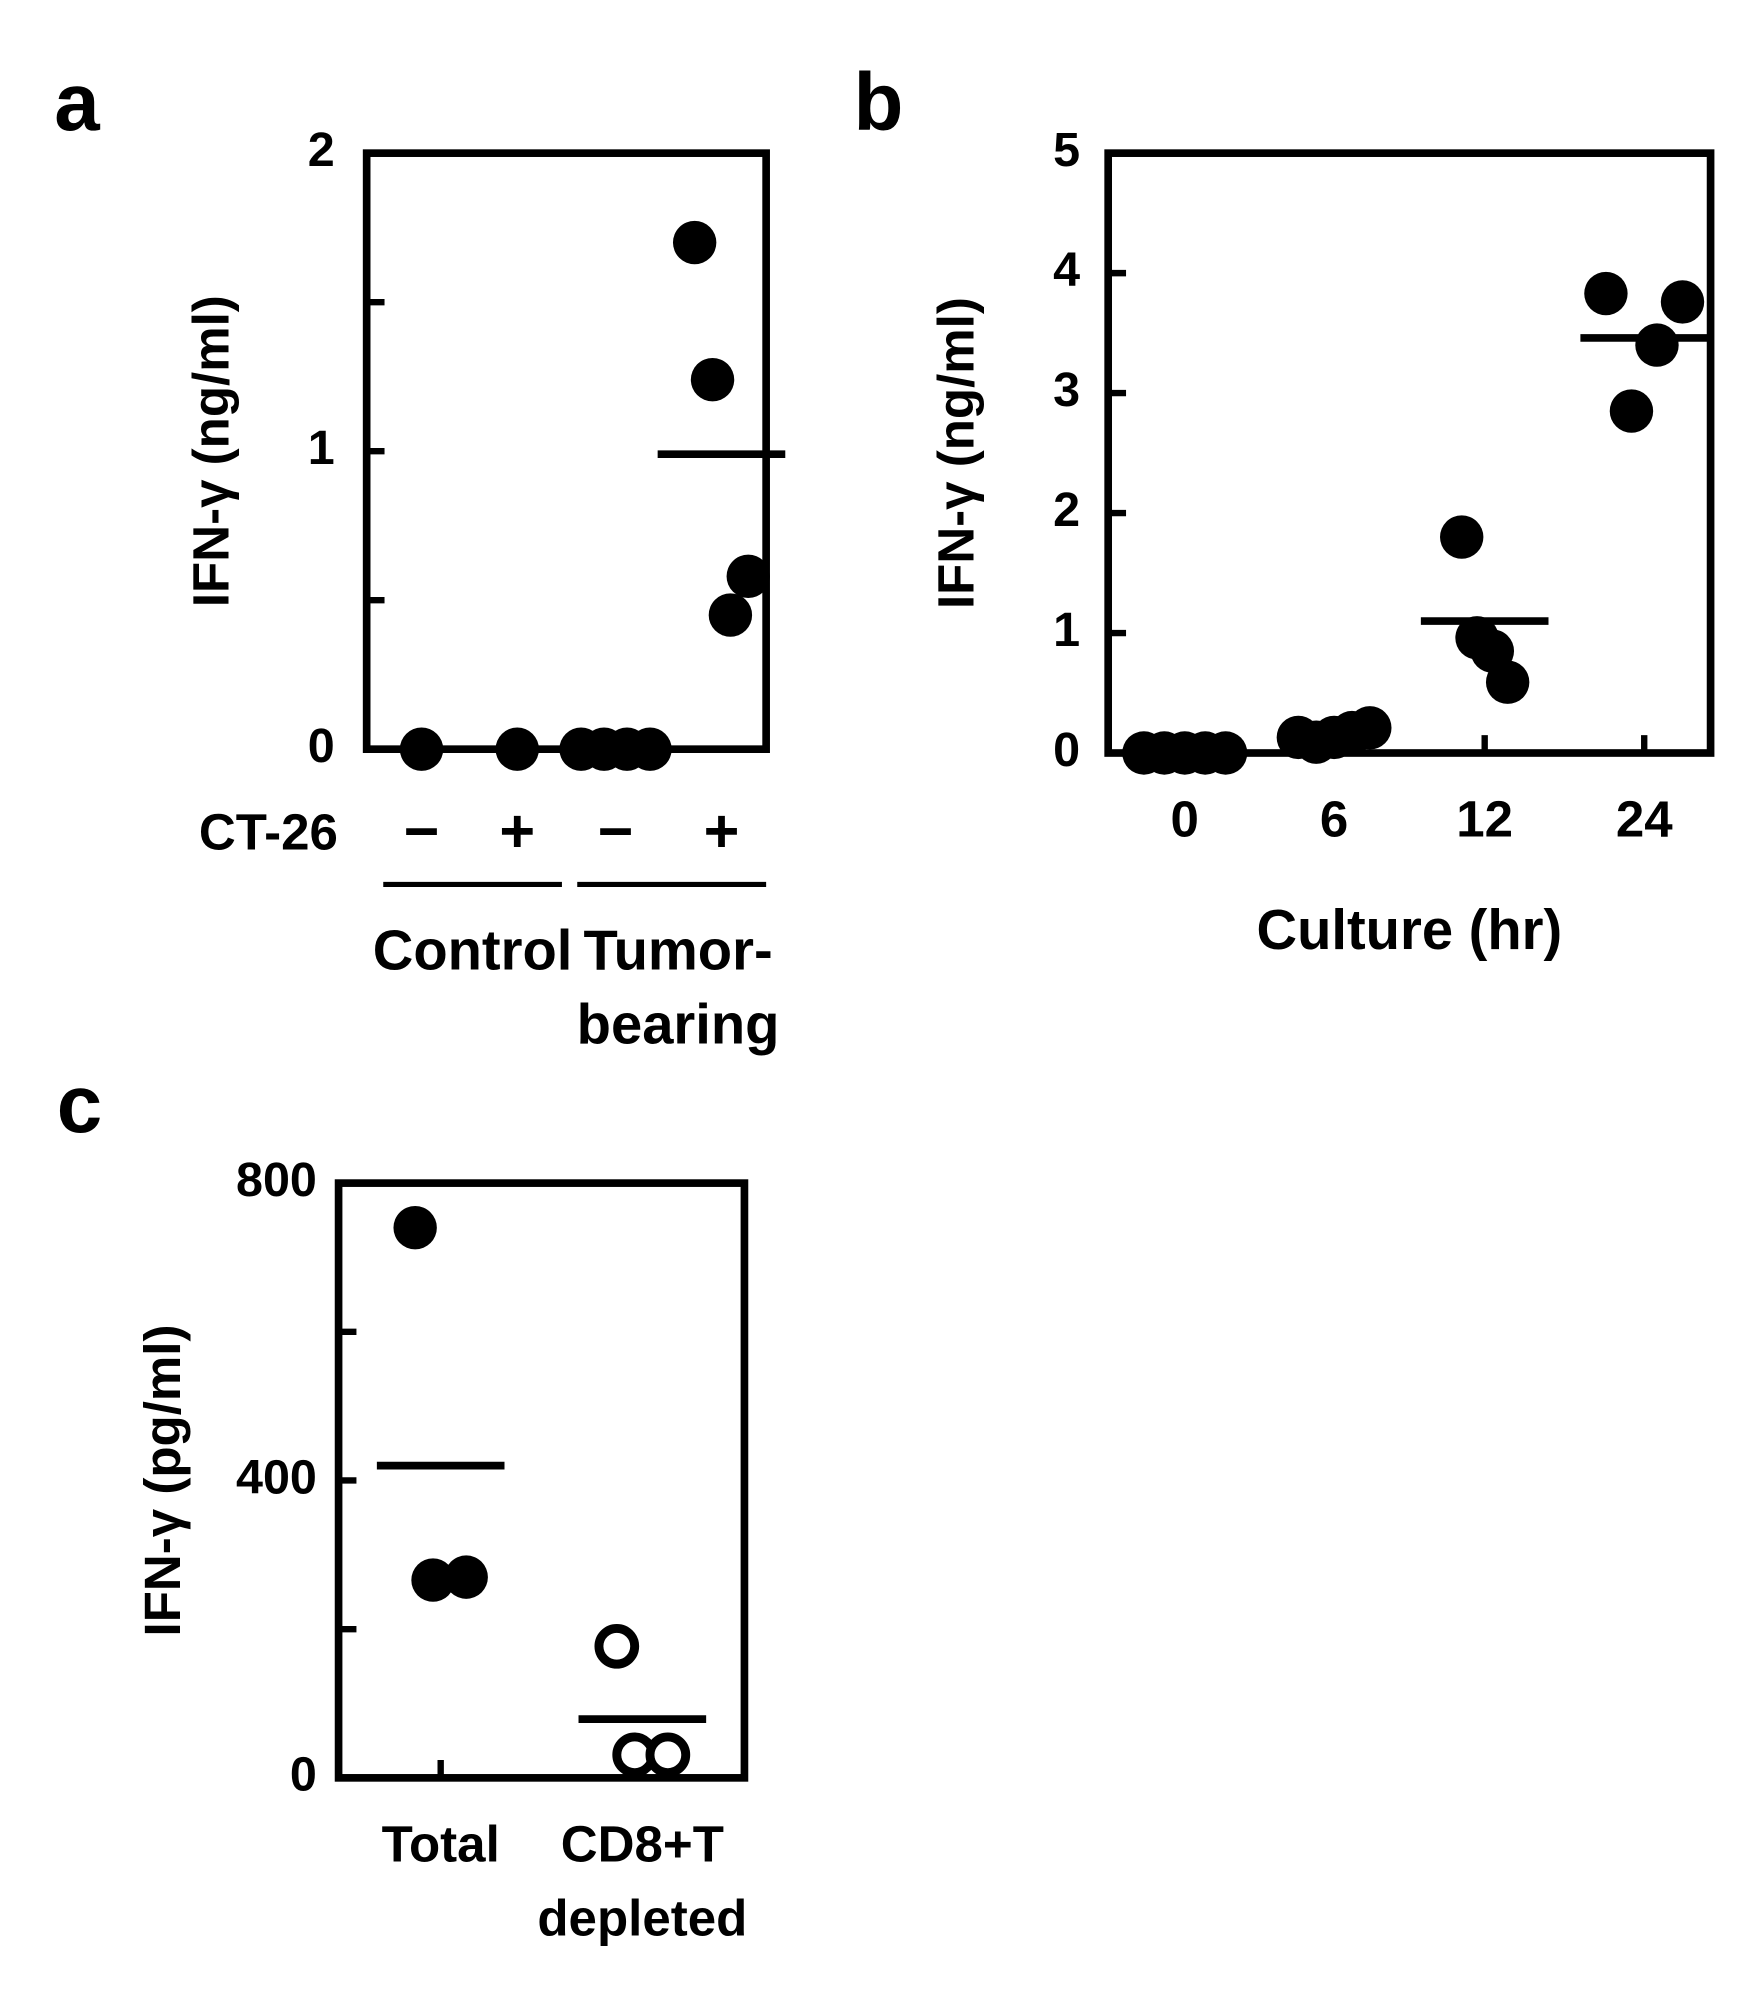 This screenshot has width=1762, height=1996. I want to click on x-tick-label: 6, so click(1334, 819).